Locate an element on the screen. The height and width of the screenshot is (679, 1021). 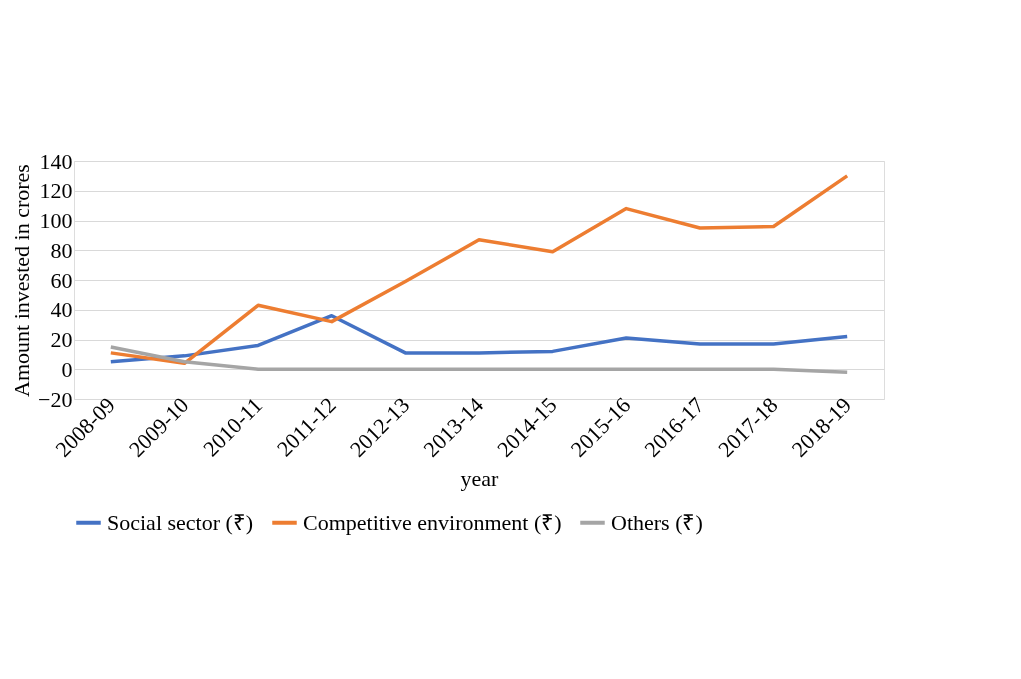
y-tick-label: 140 is located at coordinates (56, 161).